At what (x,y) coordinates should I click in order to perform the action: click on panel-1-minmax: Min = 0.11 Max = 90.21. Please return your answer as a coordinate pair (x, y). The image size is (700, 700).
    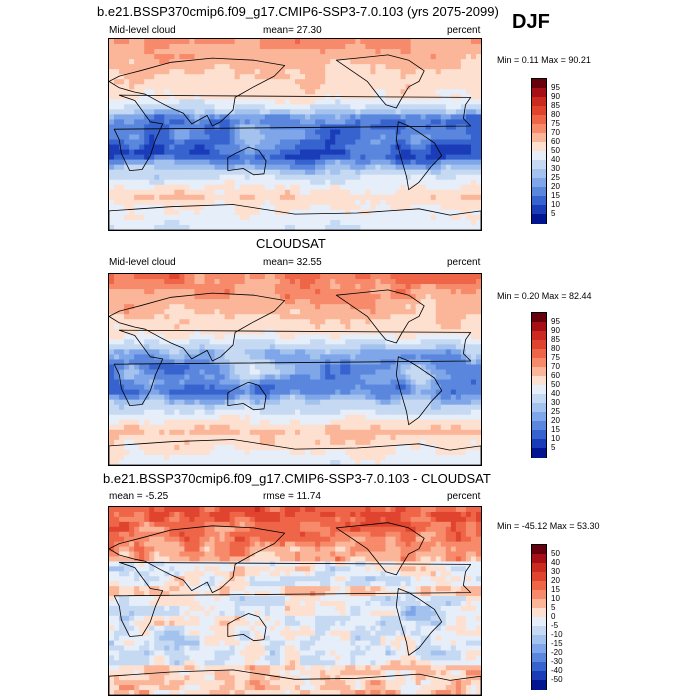
    Looking at the image, I should click on (544, 60).